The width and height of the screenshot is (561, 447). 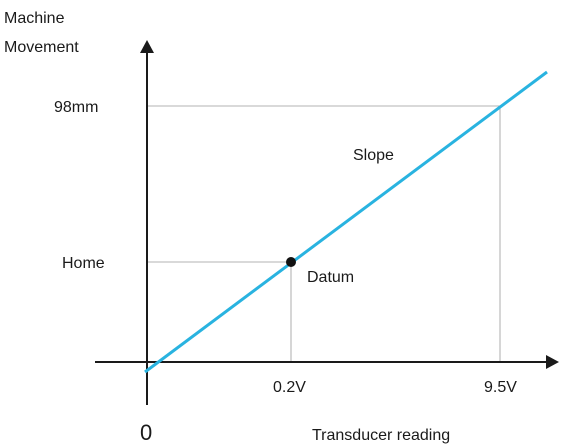 What do you see at coordinates (83, 263) in the screenshot?
I see `y-tick-home: Home` at bounding box center [83, 263].